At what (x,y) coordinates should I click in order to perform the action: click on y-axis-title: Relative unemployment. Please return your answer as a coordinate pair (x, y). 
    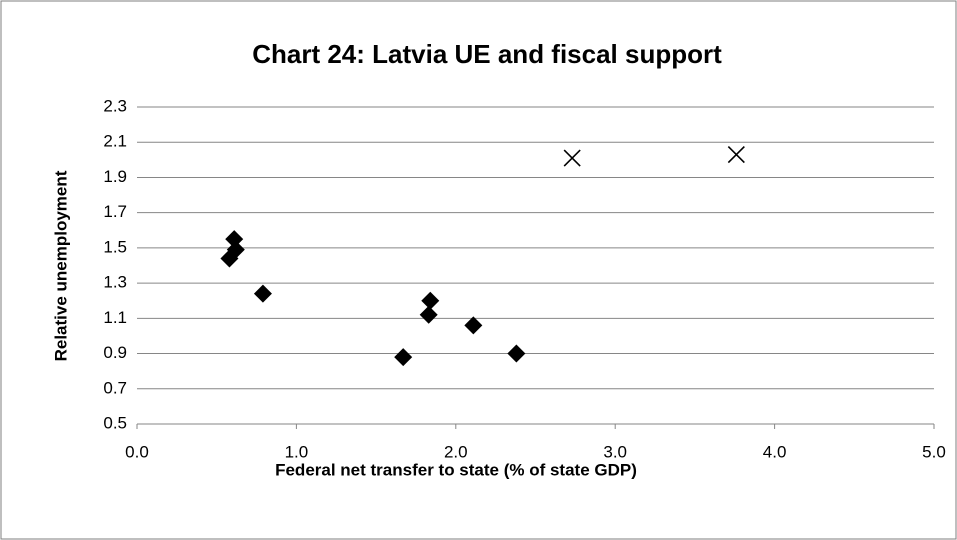
    Looking at the image, I should click on (60, 265).